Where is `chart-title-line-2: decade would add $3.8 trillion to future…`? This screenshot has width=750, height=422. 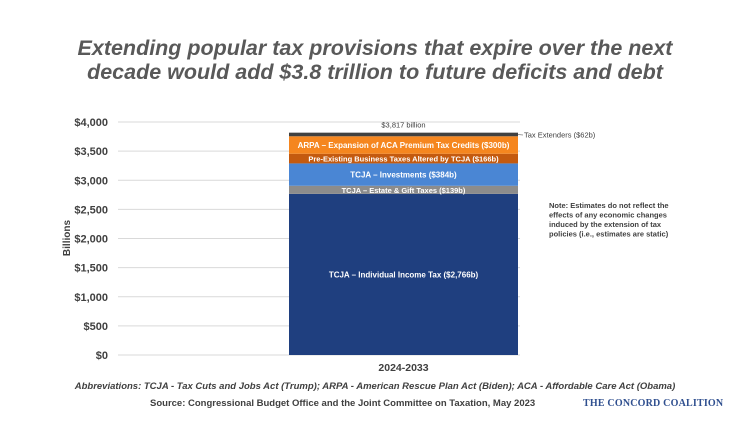 chart-title-line-2: decade would add $3.8 trillion to future… is located at coordinates (375, 72).